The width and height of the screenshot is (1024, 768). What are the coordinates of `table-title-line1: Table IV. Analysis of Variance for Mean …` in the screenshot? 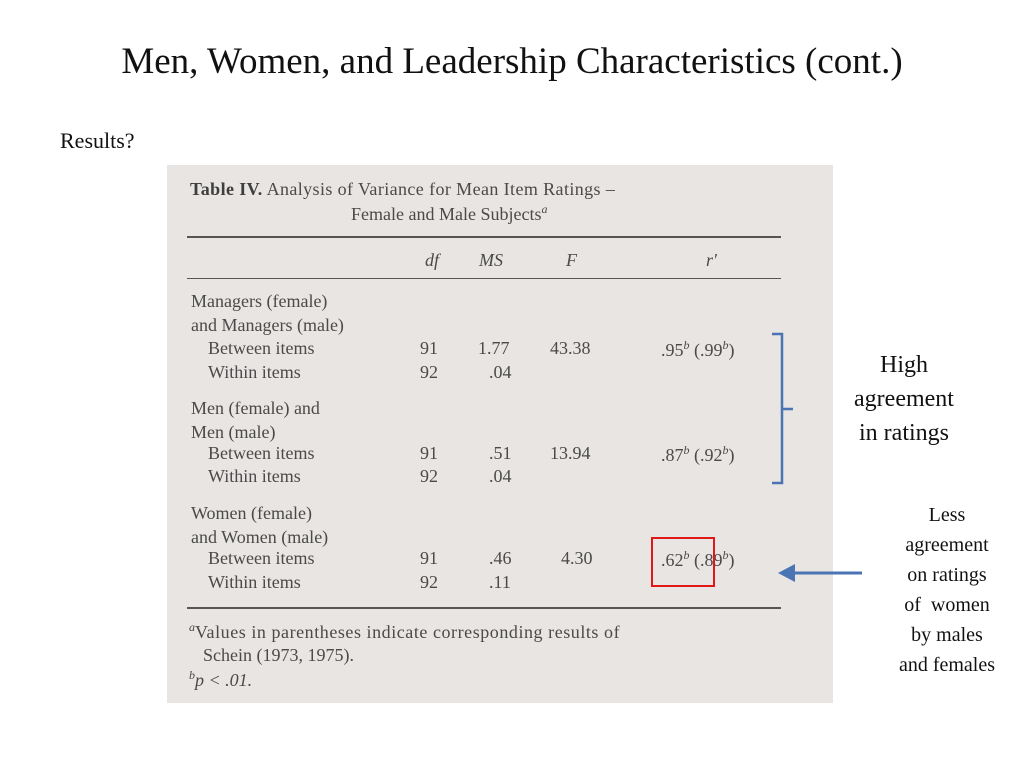 It's located at (402, 189).